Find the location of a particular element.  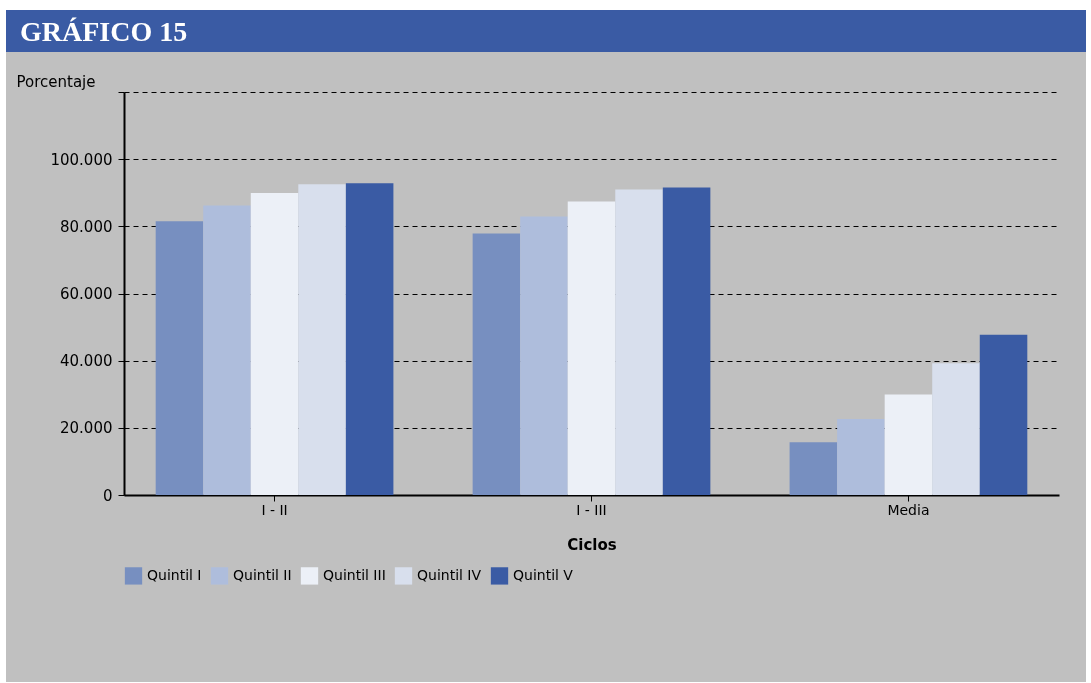

legend-label: Quintil V is located at coordinates (543, 574).